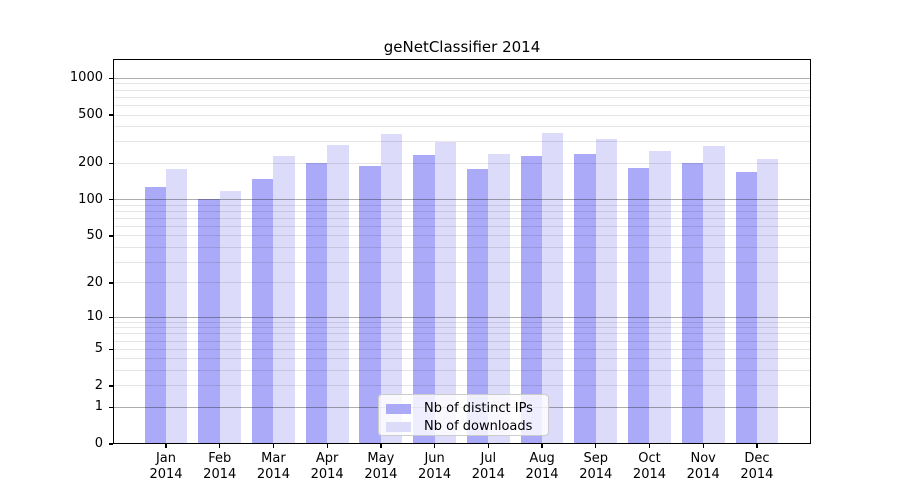  What do you see at coordinates (639, 305) in the screenshot?
I see `bar-oct-distinct-ips` at bounding box center [639, 305].